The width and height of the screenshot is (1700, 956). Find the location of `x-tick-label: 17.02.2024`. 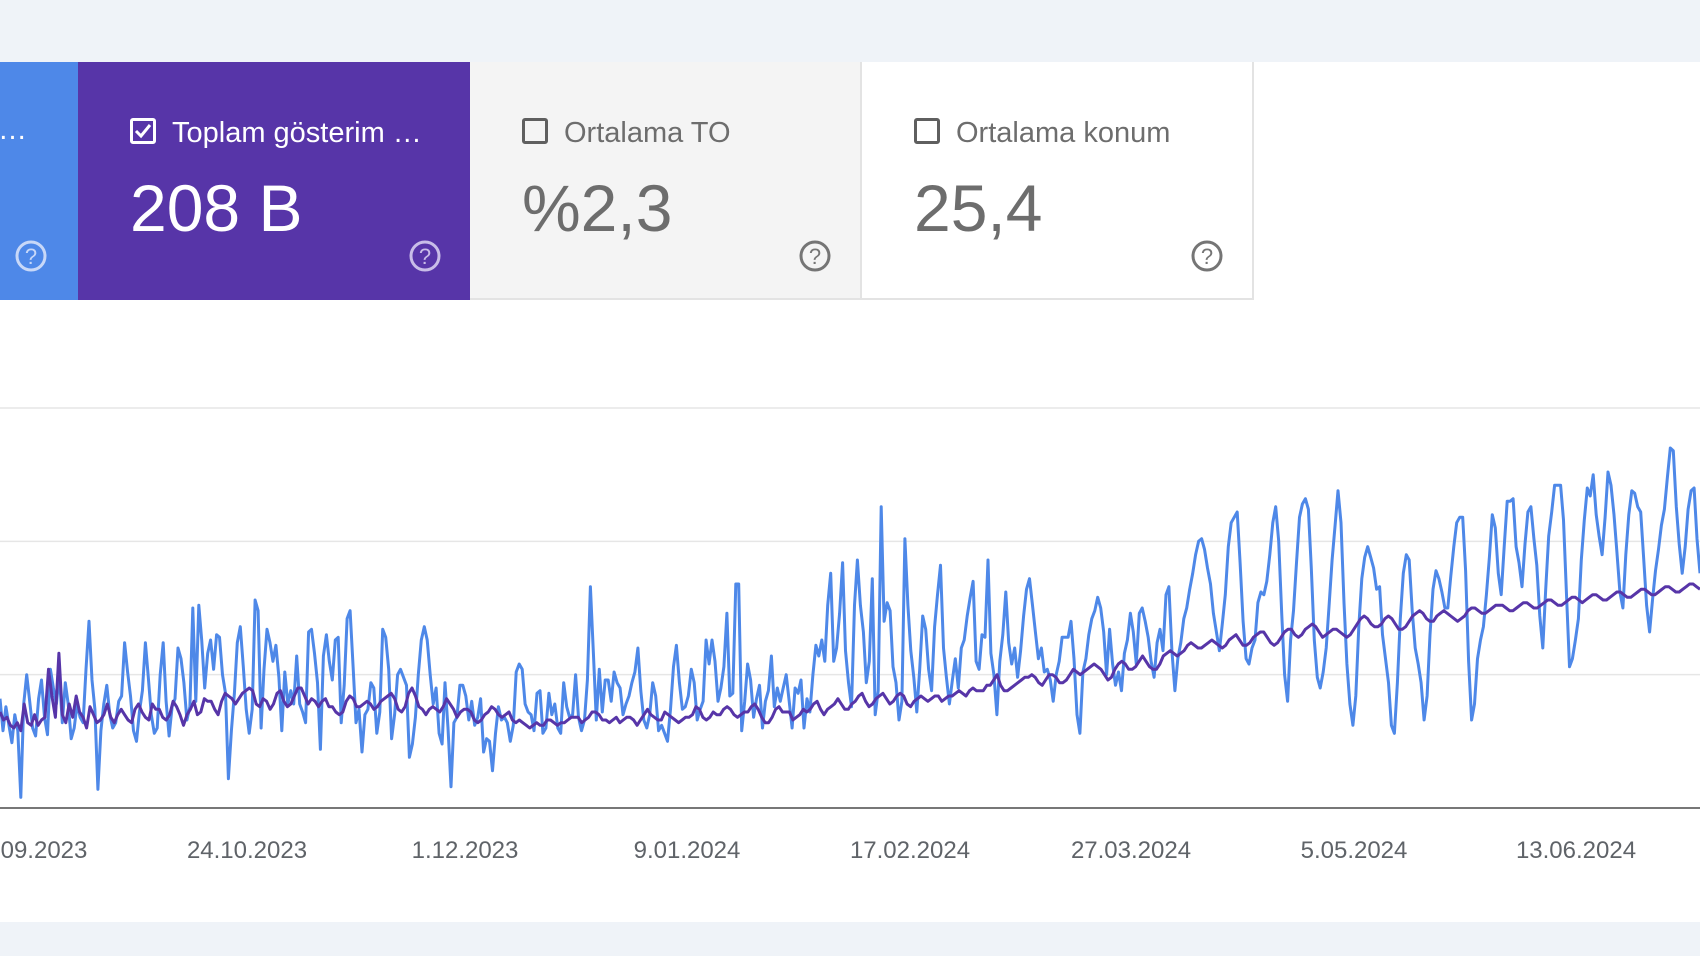

x-tick-label: 17.02.2024 is located at coordinates (910, 850).